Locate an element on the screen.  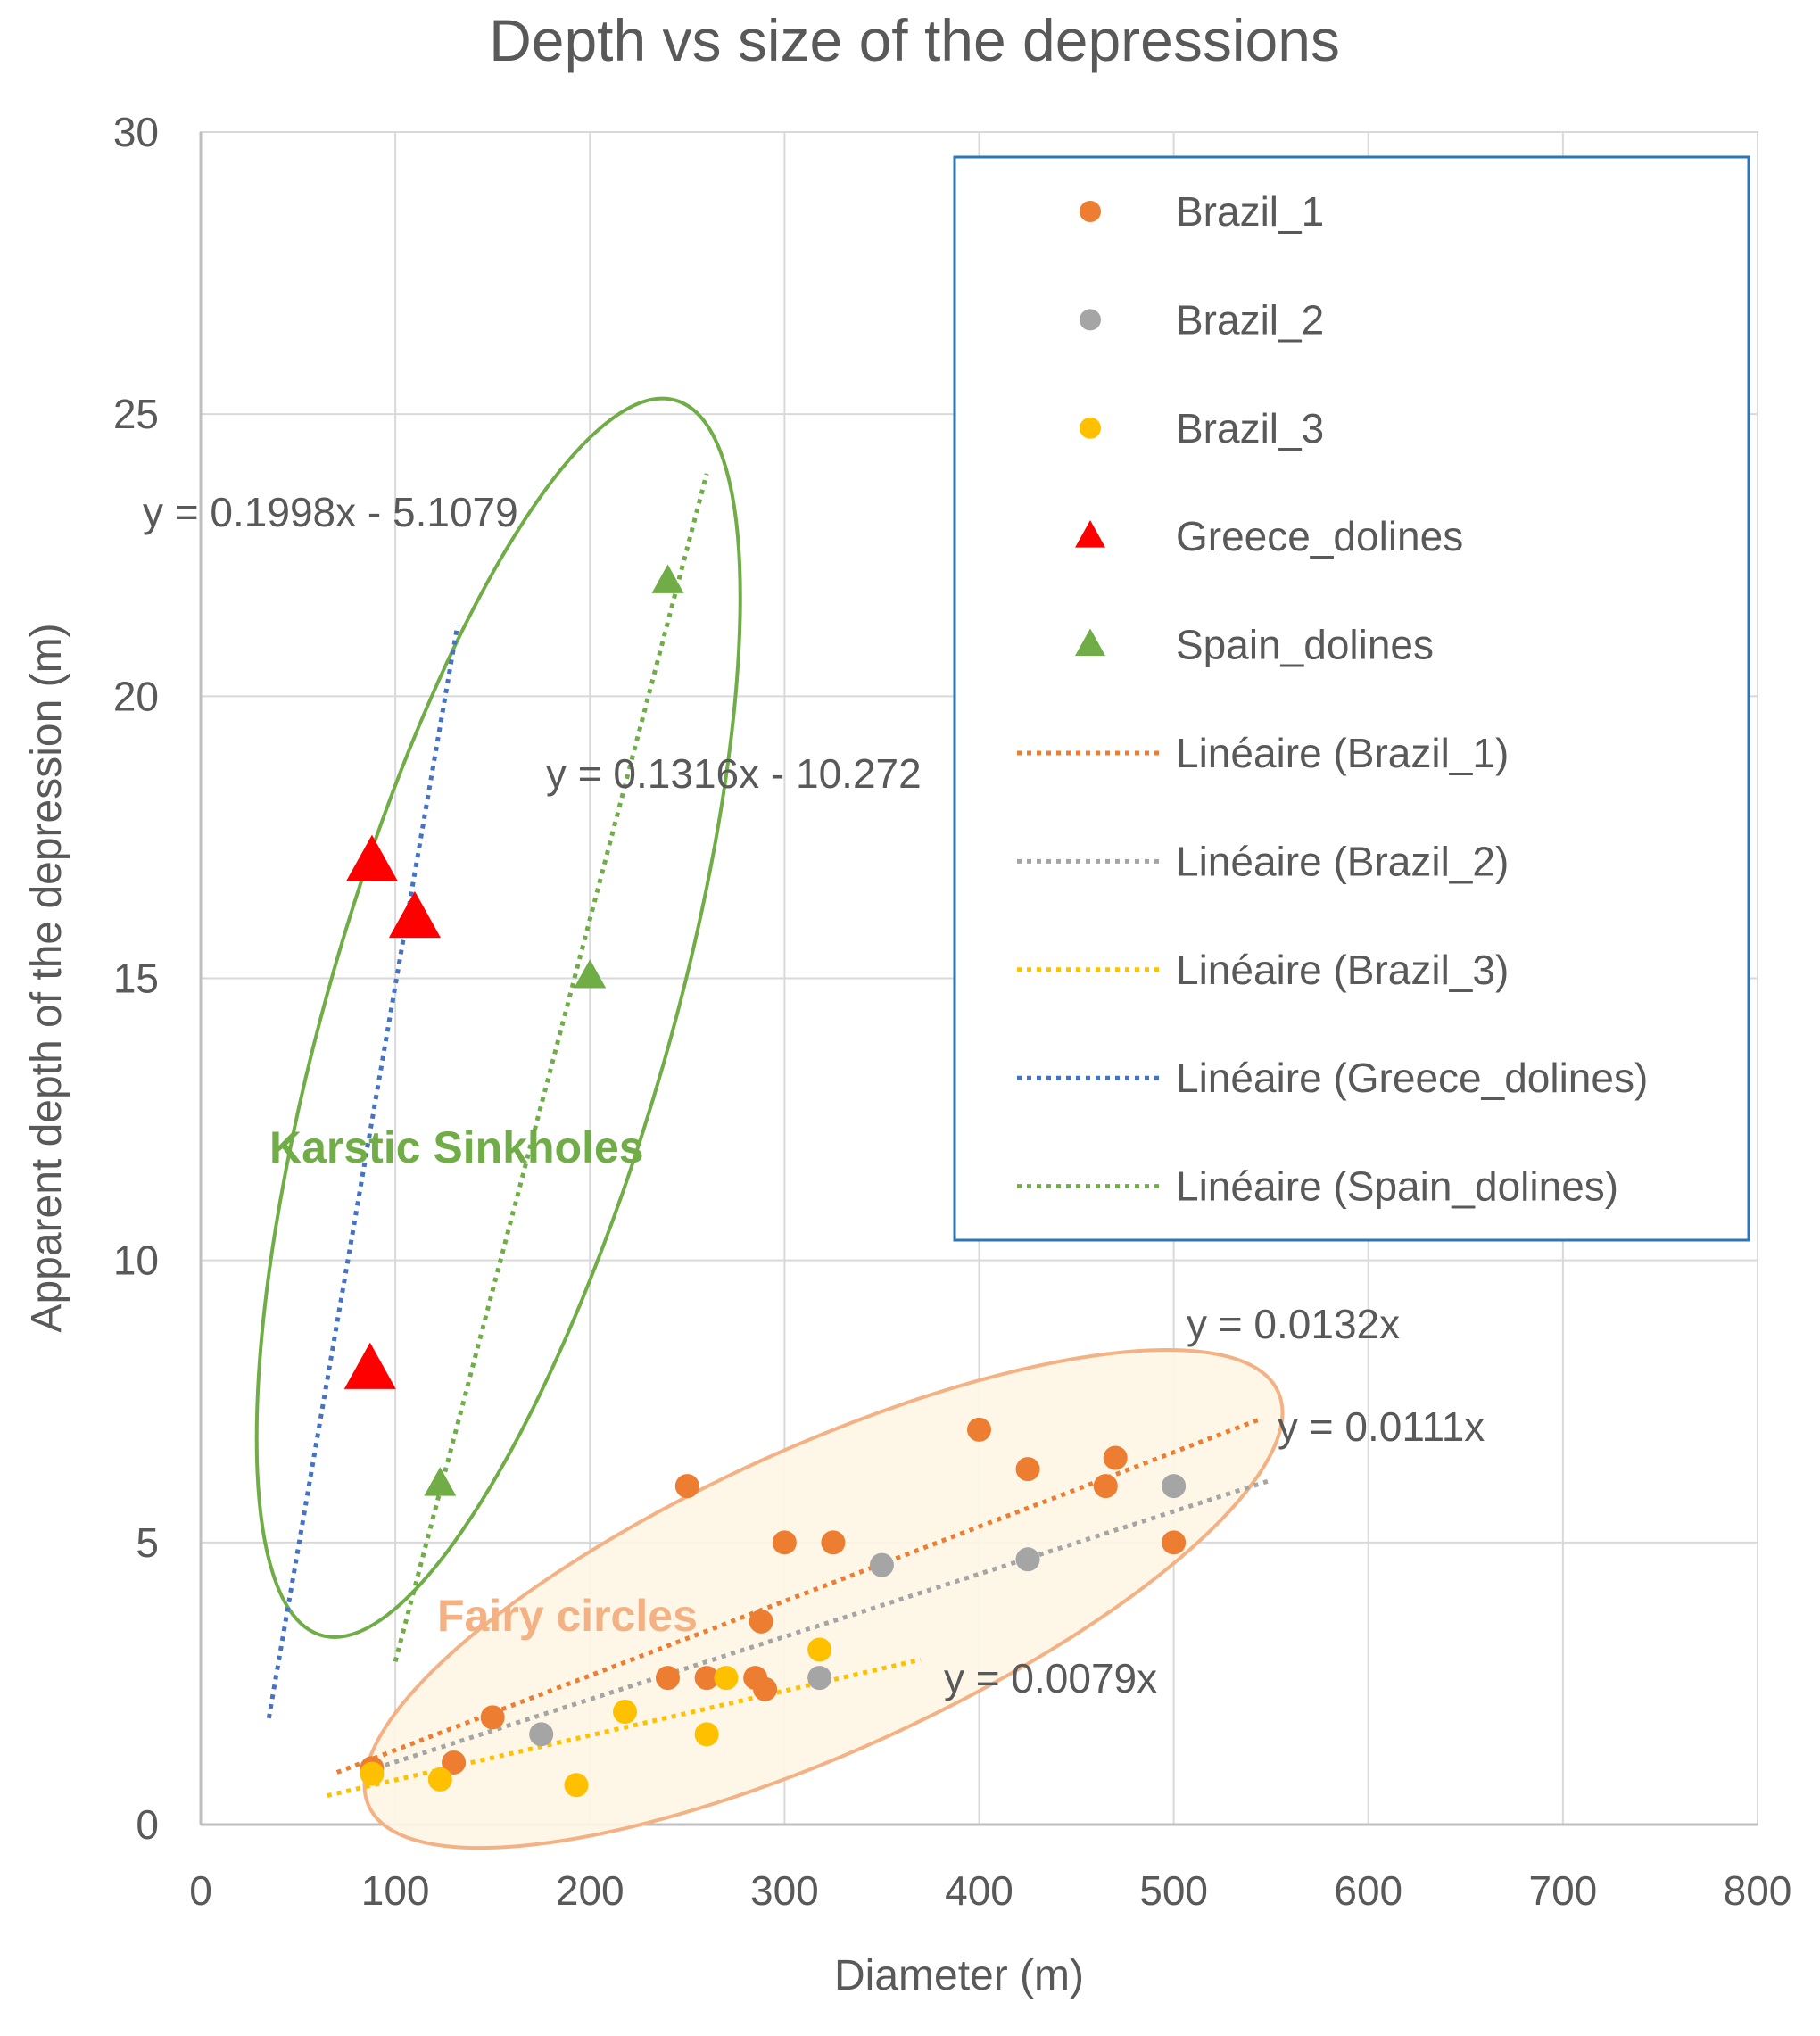
y-tick-label: 5 is located at coordinates (147, 1542).